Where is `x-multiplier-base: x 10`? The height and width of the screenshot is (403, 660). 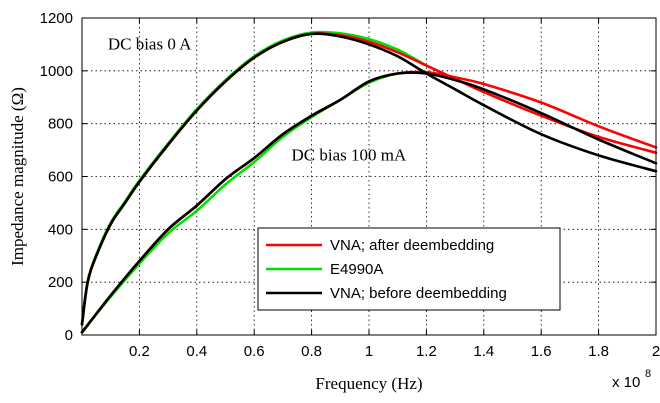 x-multiplier-base: x 10 is located at coordinates (626, 382).